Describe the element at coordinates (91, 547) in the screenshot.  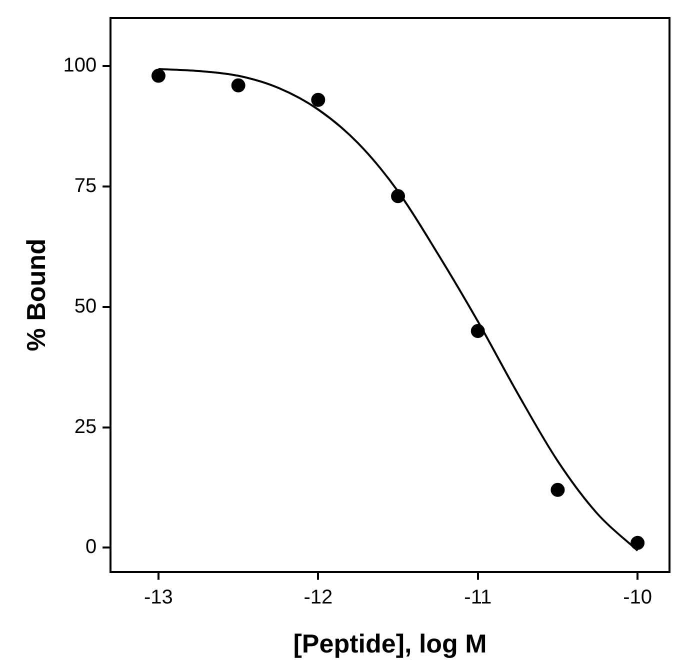
I see `y-tick-label: 0` at that location.